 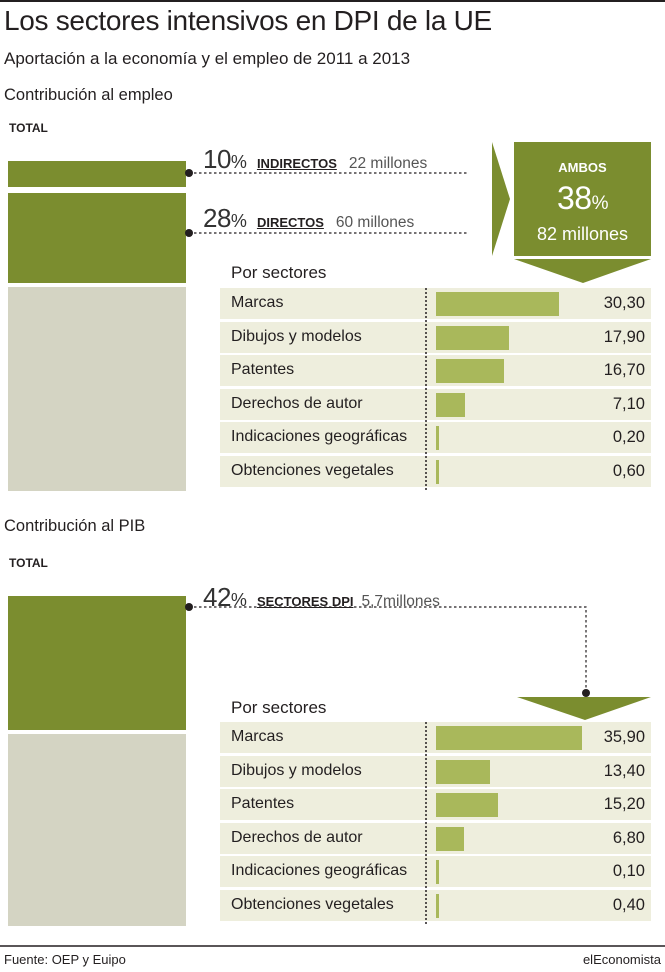 What do you see at coordinates (97, 830) in the screenshot?
I see `rest-gdp-block` at bounding box center [97, 830].